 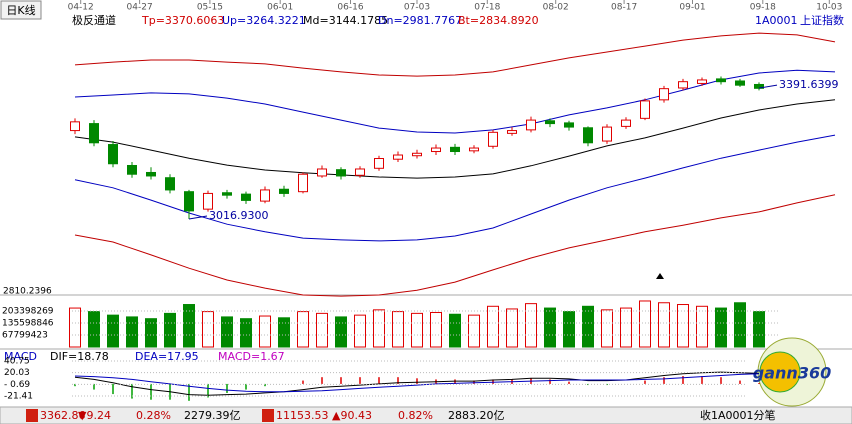 I want to click on macd-title: MACD, so click(x=20, y=356).